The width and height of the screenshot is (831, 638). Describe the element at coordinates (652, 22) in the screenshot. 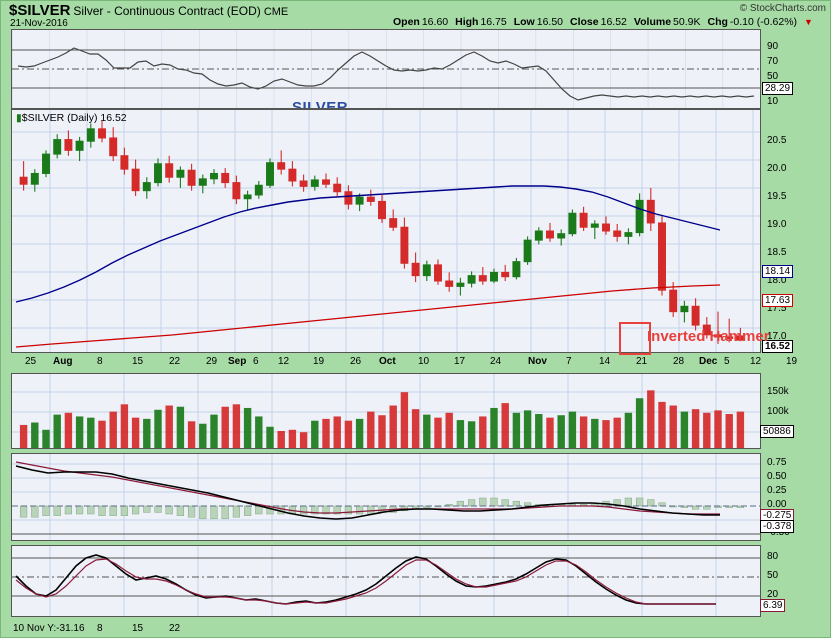

I see `volume-label: Volume` at that location.